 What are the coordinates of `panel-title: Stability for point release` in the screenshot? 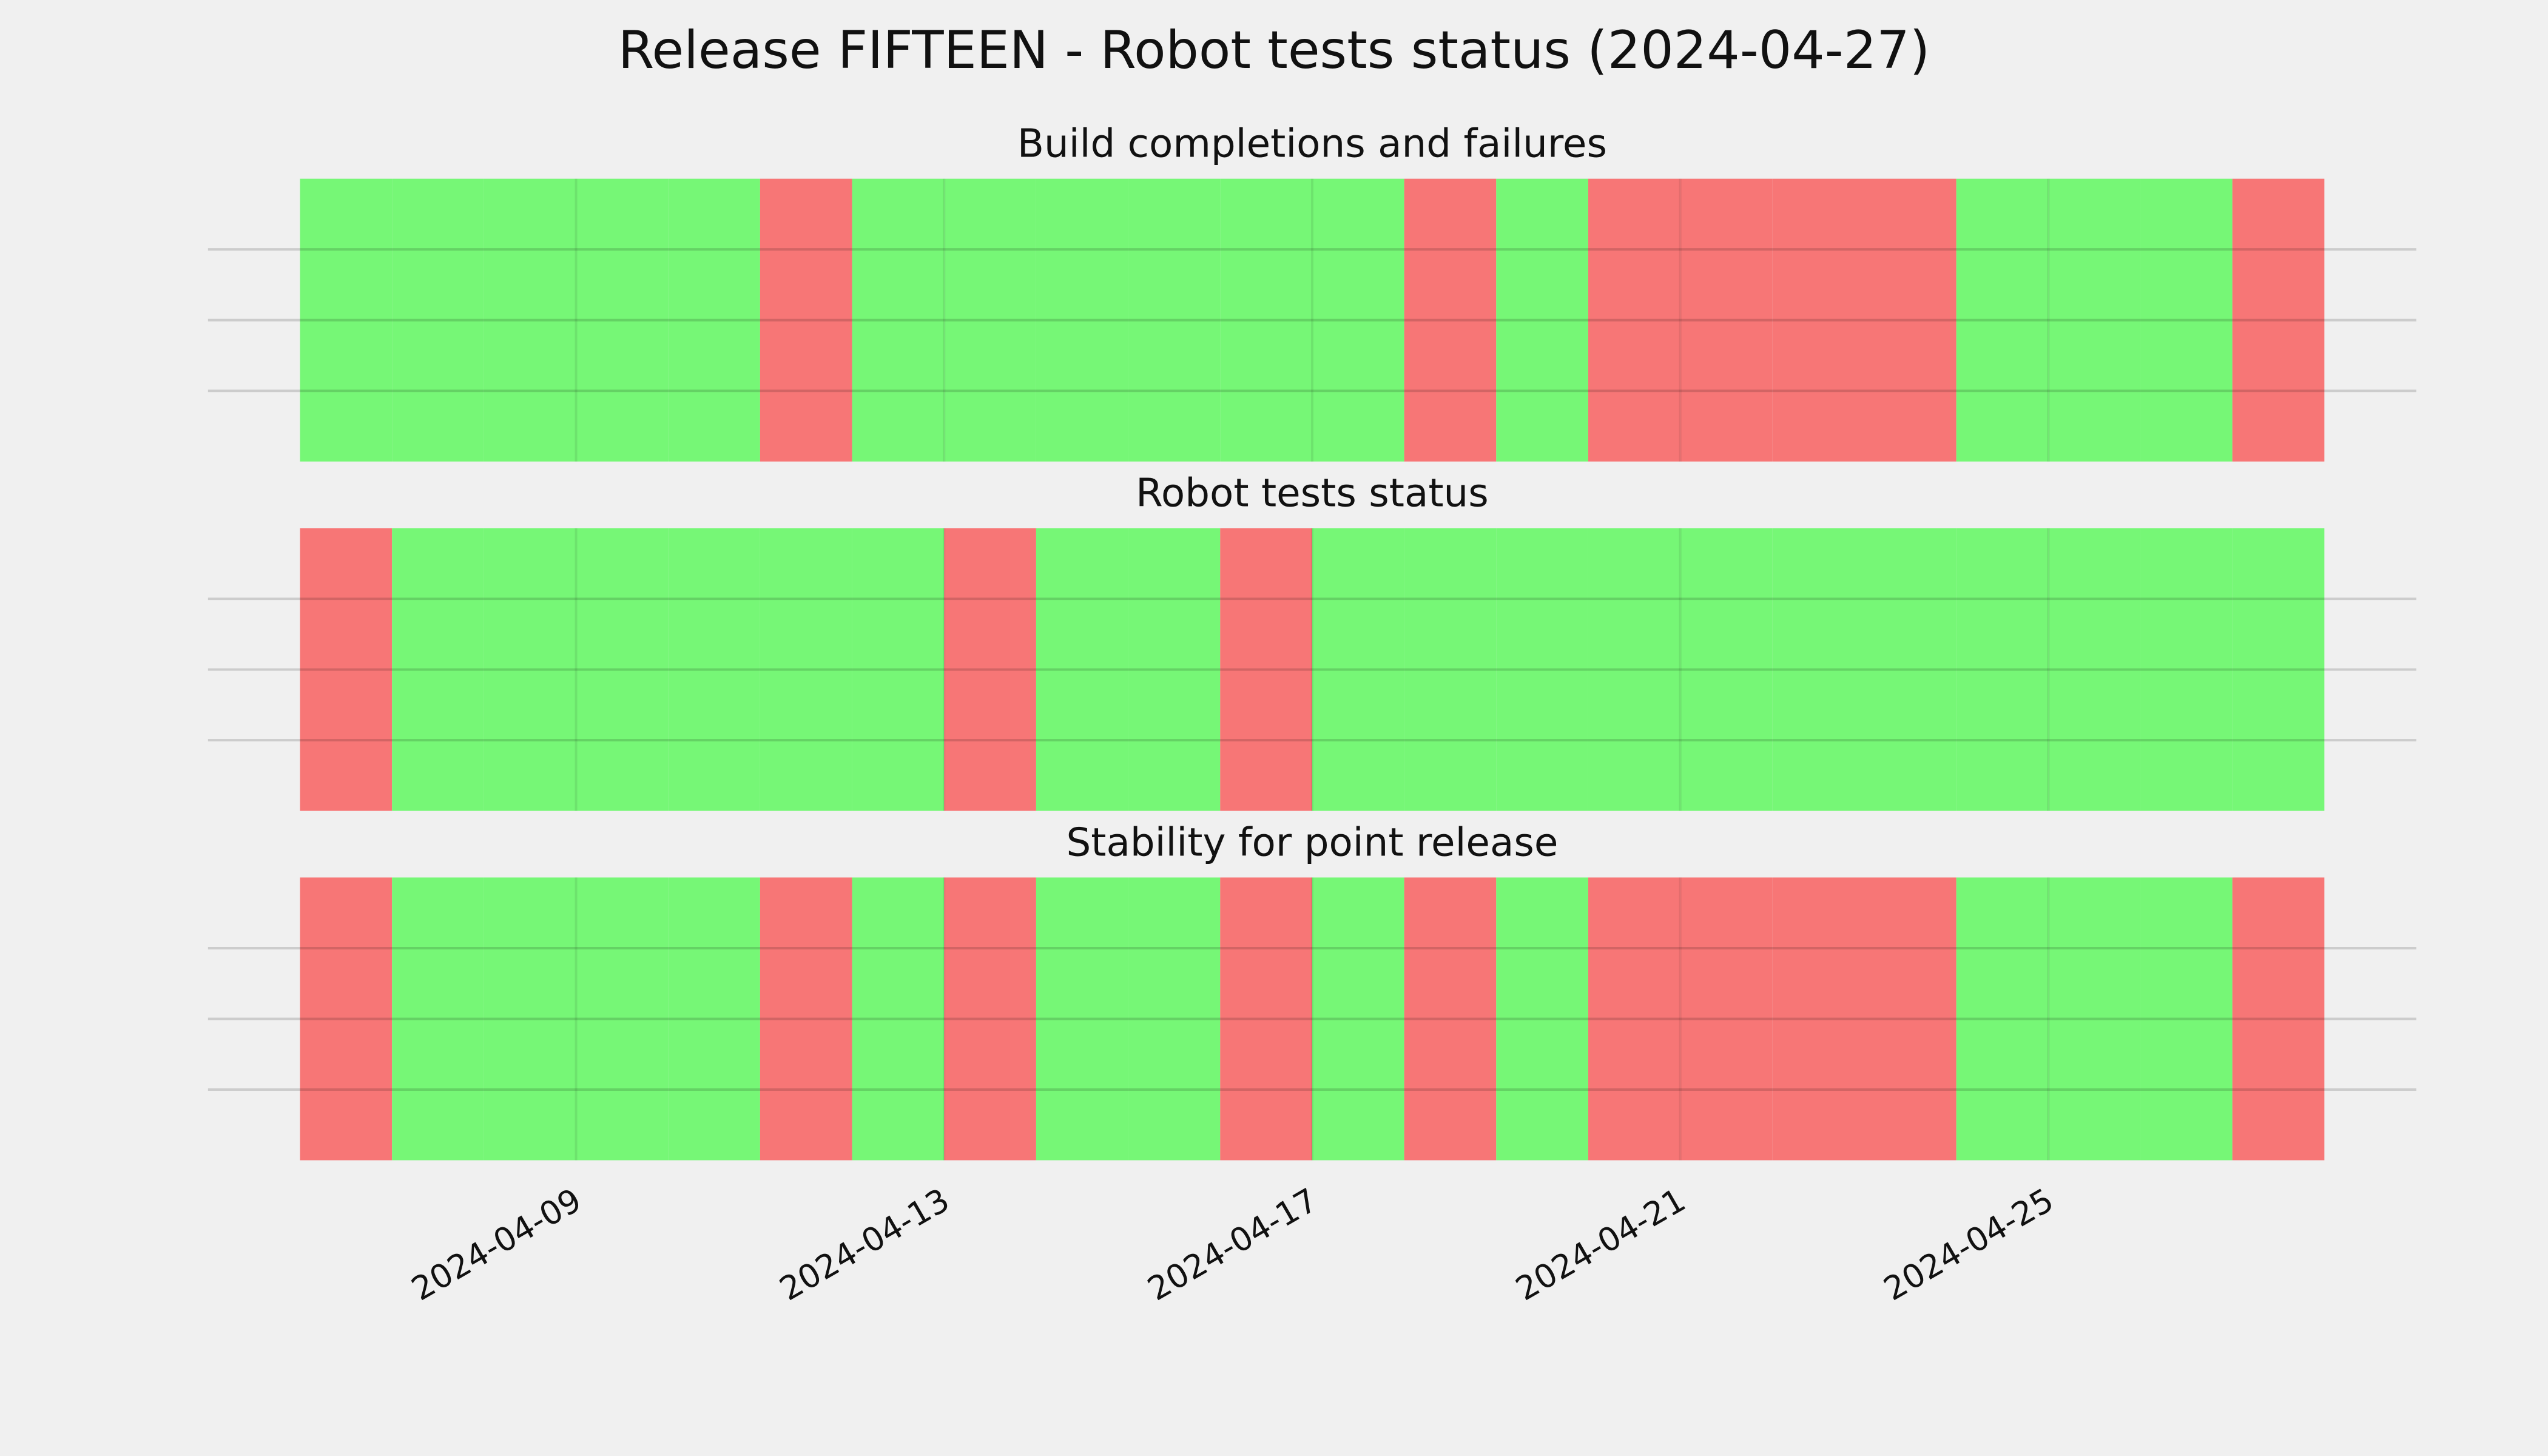 It's located at (1313, 842).